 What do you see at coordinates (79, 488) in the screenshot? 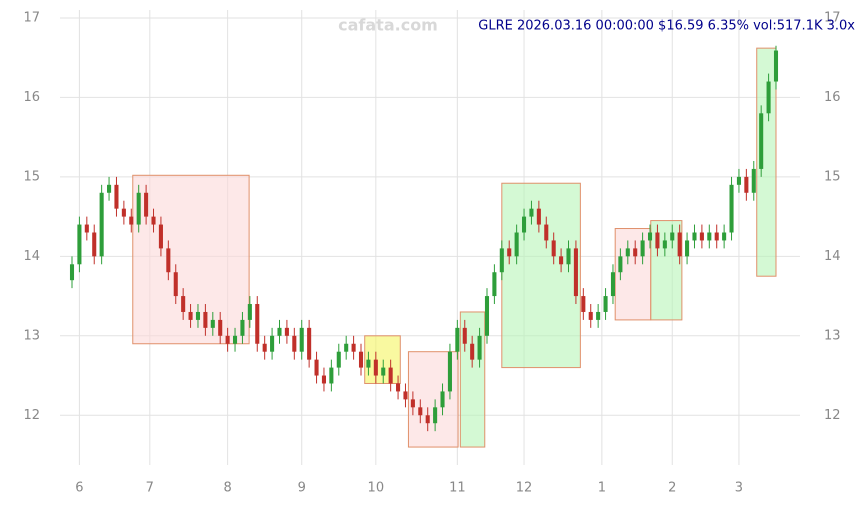
I see `x-tick-label: 6` at bounding box center [79, 488].